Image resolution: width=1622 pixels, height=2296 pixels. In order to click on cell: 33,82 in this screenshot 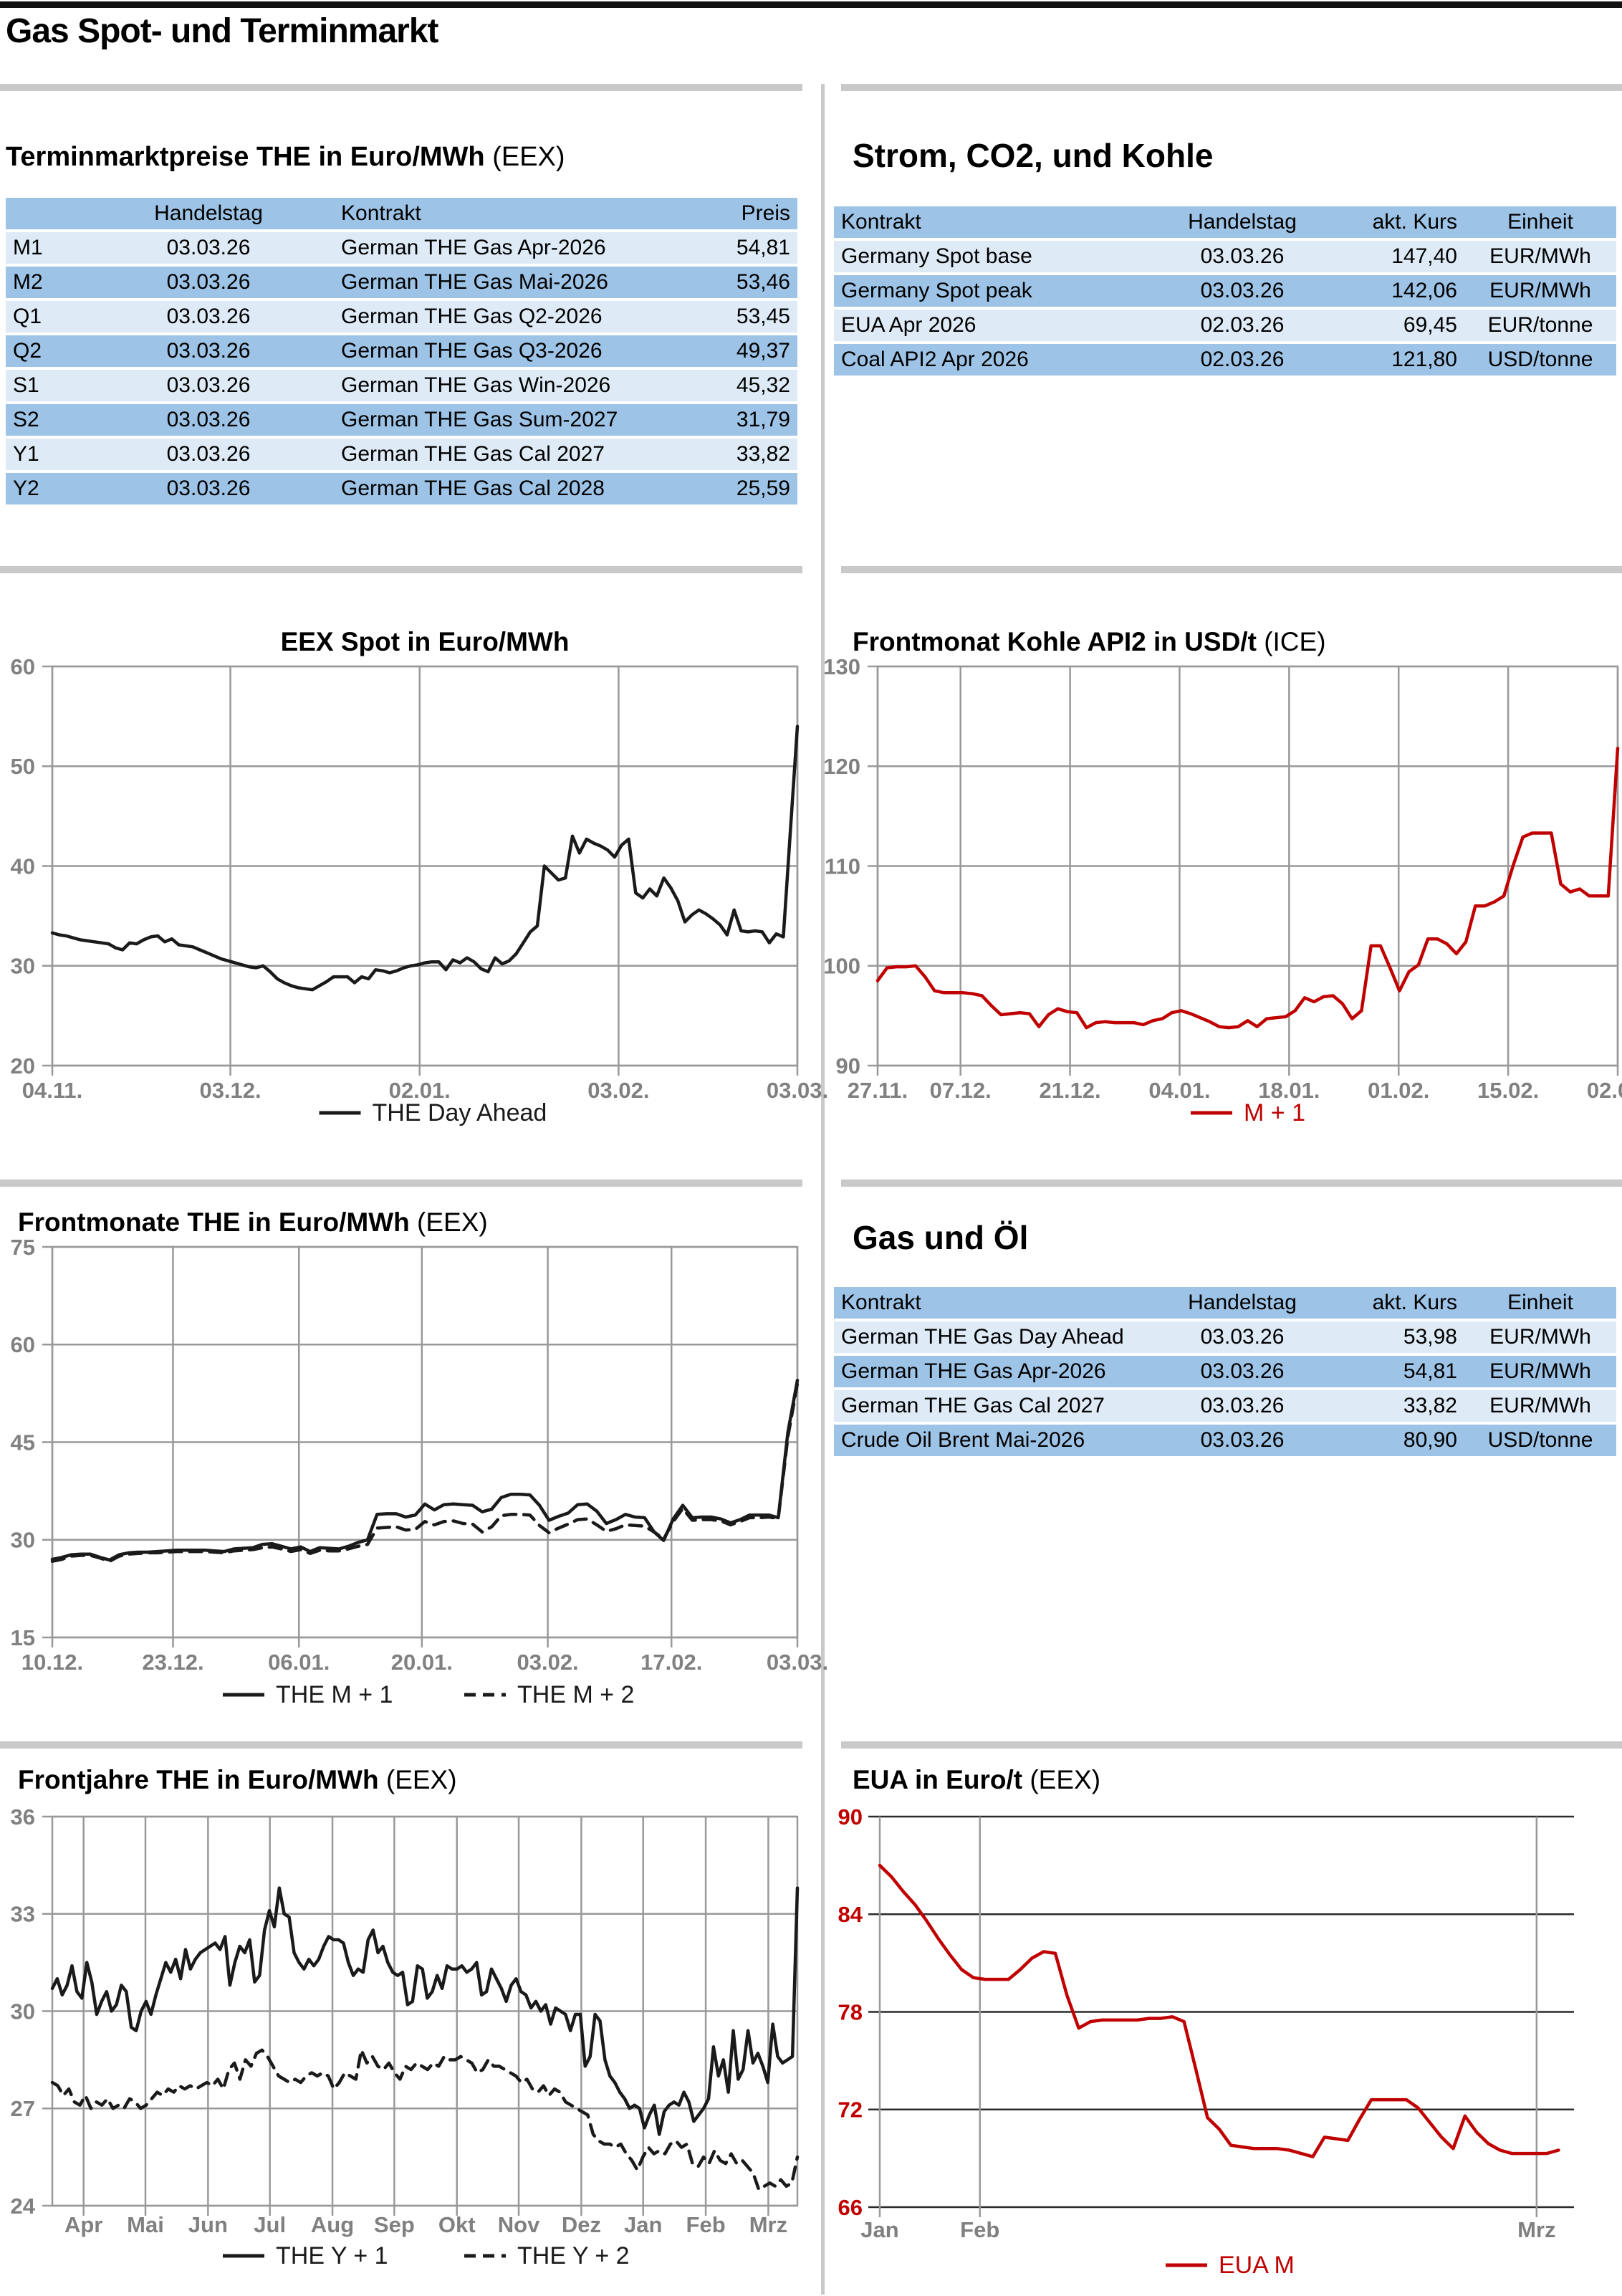, I will do `click(1430, 1405)`.